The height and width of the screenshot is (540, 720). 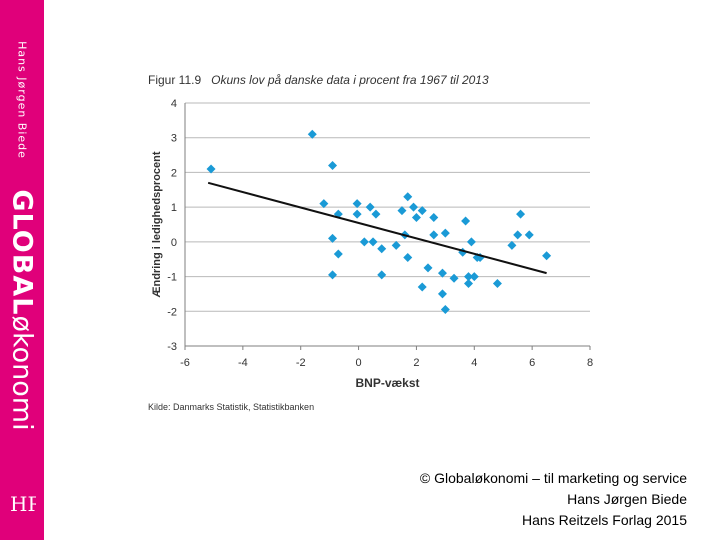 I want to click on publisher-logo-text: HR, so click(x=23, y=504).